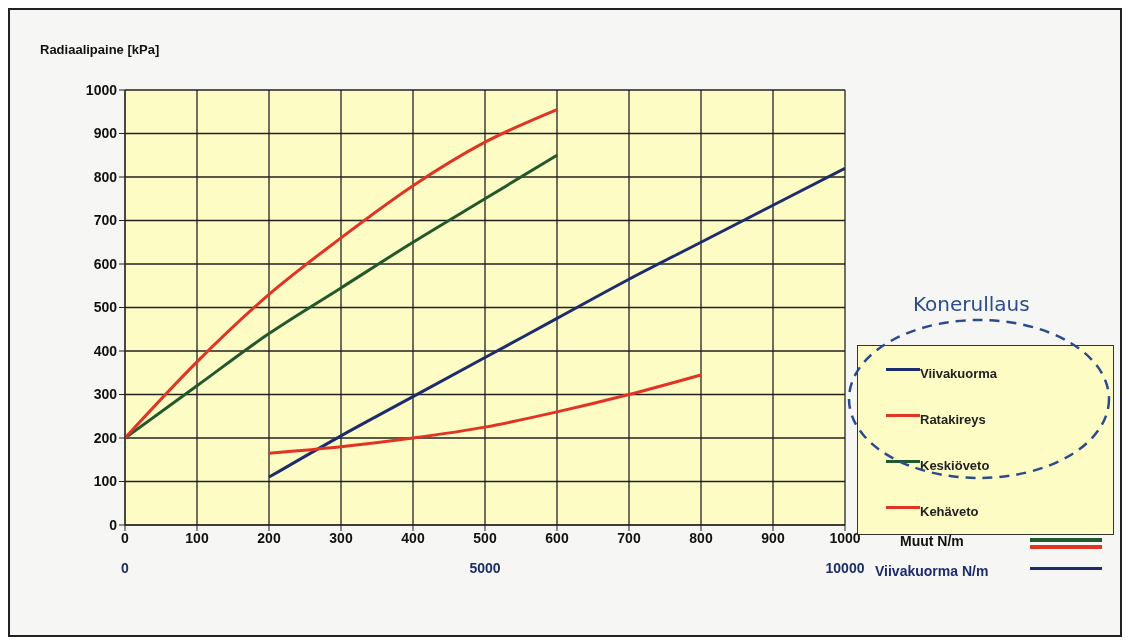 The width and height of the screenshot is (1128, 643). I want to click on x-tick-label: 300, so click(341, 537).